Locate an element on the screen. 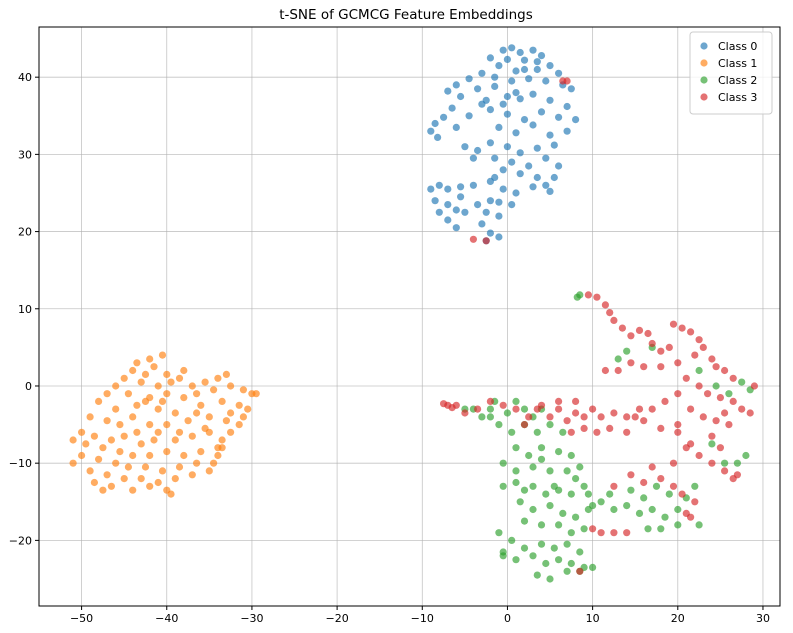 The width and height of the screenshot is (793, 633). y-tick-label: 40 is located at coordinates (25, 77).